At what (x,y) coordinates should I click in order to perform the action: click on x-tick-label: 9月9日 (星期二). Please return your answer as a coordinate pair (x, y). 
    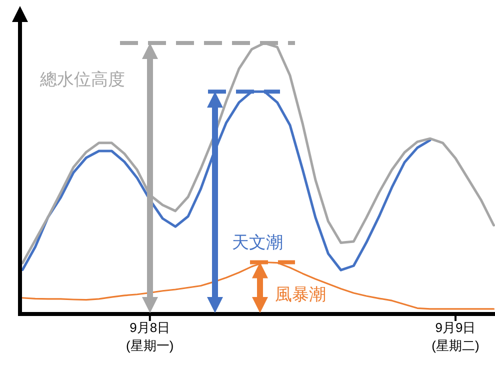
    Looking at the image, I should click on (456, 336).